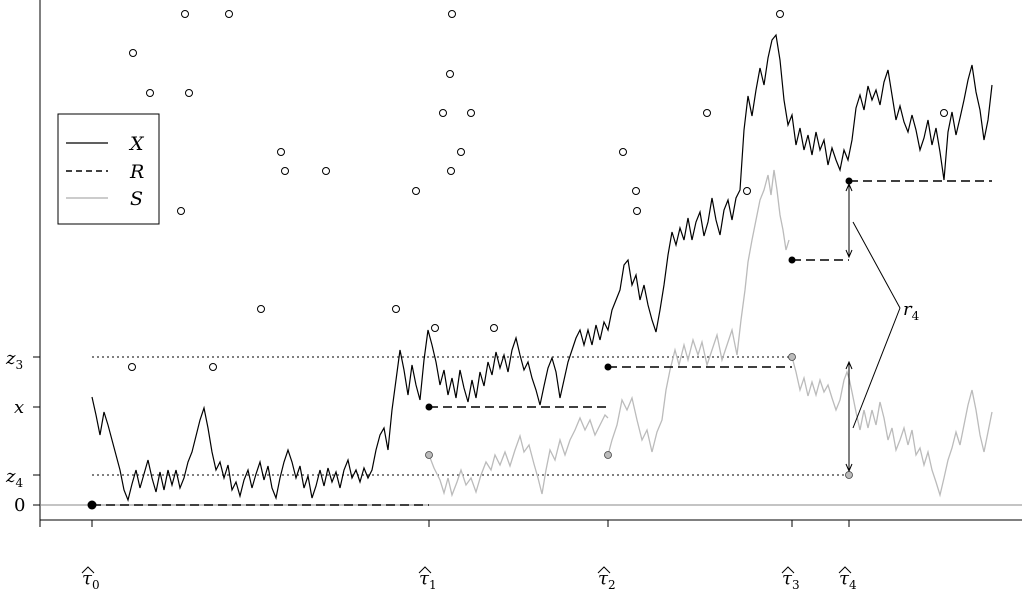 This screenshot has width=1022, height=593. What do you see at coordinates (429, 455) in the screenshot?
I see `s-point-tau1` at bounding box center [429, 455].